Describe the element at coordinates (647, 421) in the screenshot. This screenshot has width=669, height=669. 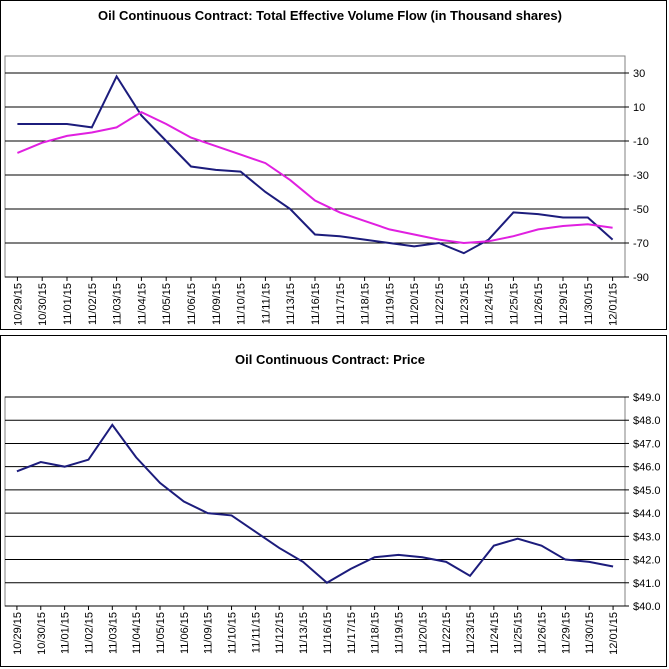
I see `y-tick-label: $48.0` at that location.